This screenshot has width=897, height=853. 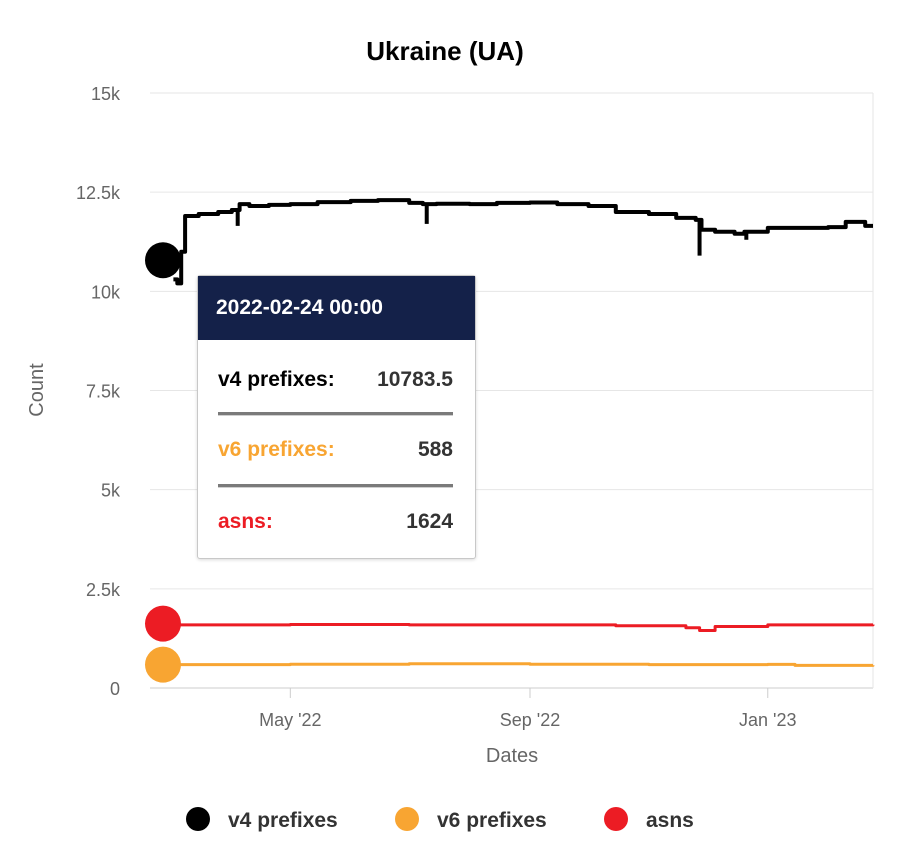 What do you see at coordinates (523, 242) in the screenshot?
I see `series-line-v4-prefixes` at bounding box center [523, 242].